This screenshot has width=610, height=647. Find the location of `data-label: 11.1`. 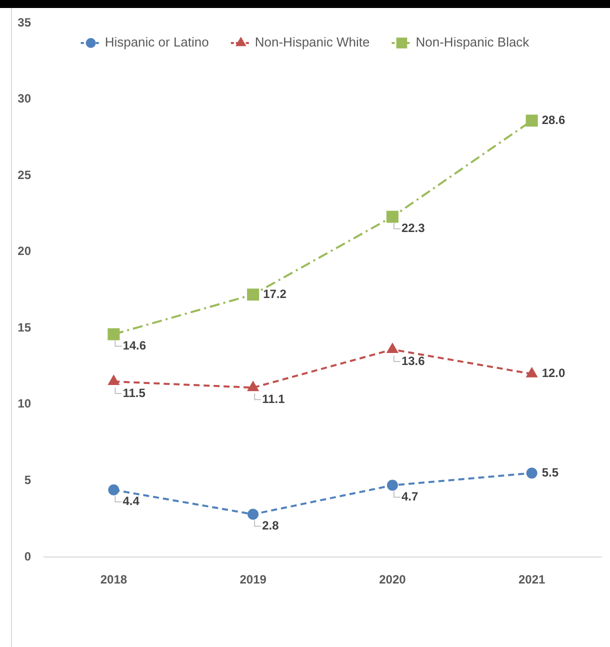

data-label: 11.1 is located at coordinates (274, 399).